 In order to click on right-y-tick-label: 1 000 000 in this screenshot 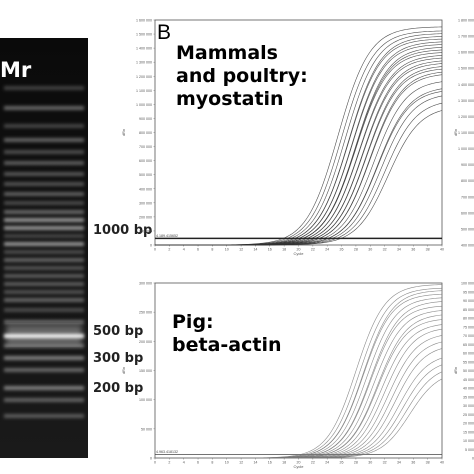, I will do `click(466, 149)`.